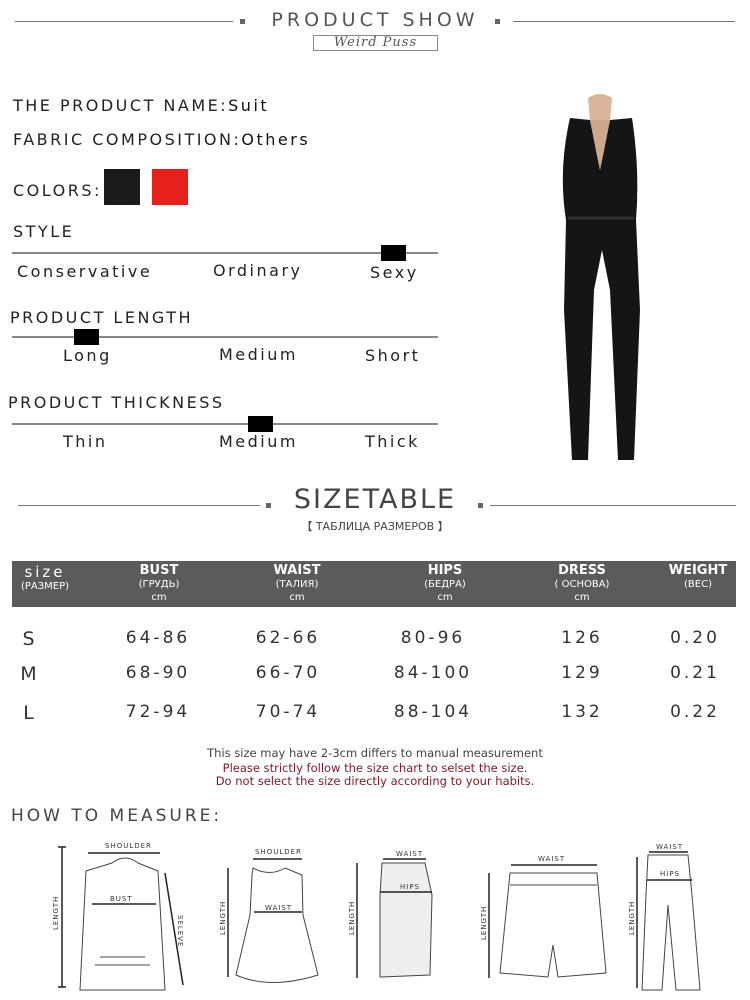 This screenshot has height=1000, width=750. What do you see at coordinates (225, 424) in the screenshot?
I see `thickness-scale` at bounding box center [225, 424].